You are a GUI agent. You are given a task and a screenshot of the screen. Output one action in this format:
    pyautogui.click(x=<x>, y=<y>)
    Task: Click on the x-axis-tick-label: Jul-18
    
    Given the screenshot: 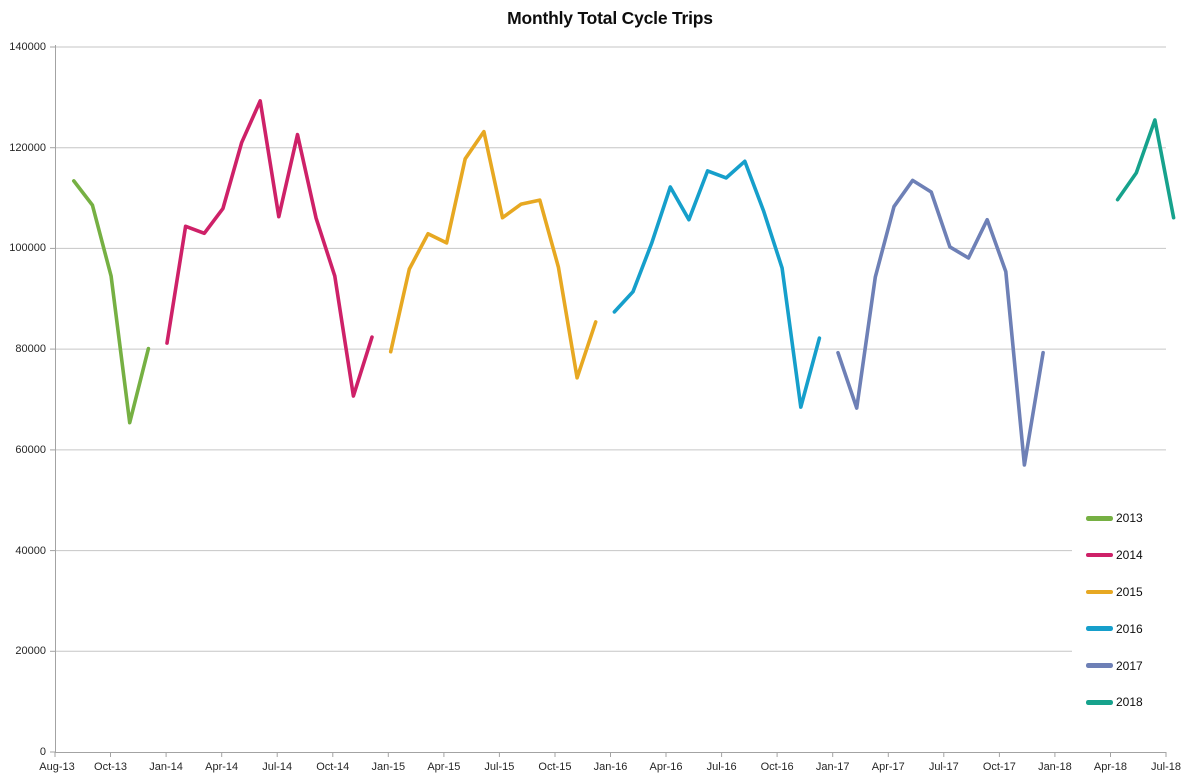 What is the action you would take?
    pyautogui.click(x=1166, y=767)
    